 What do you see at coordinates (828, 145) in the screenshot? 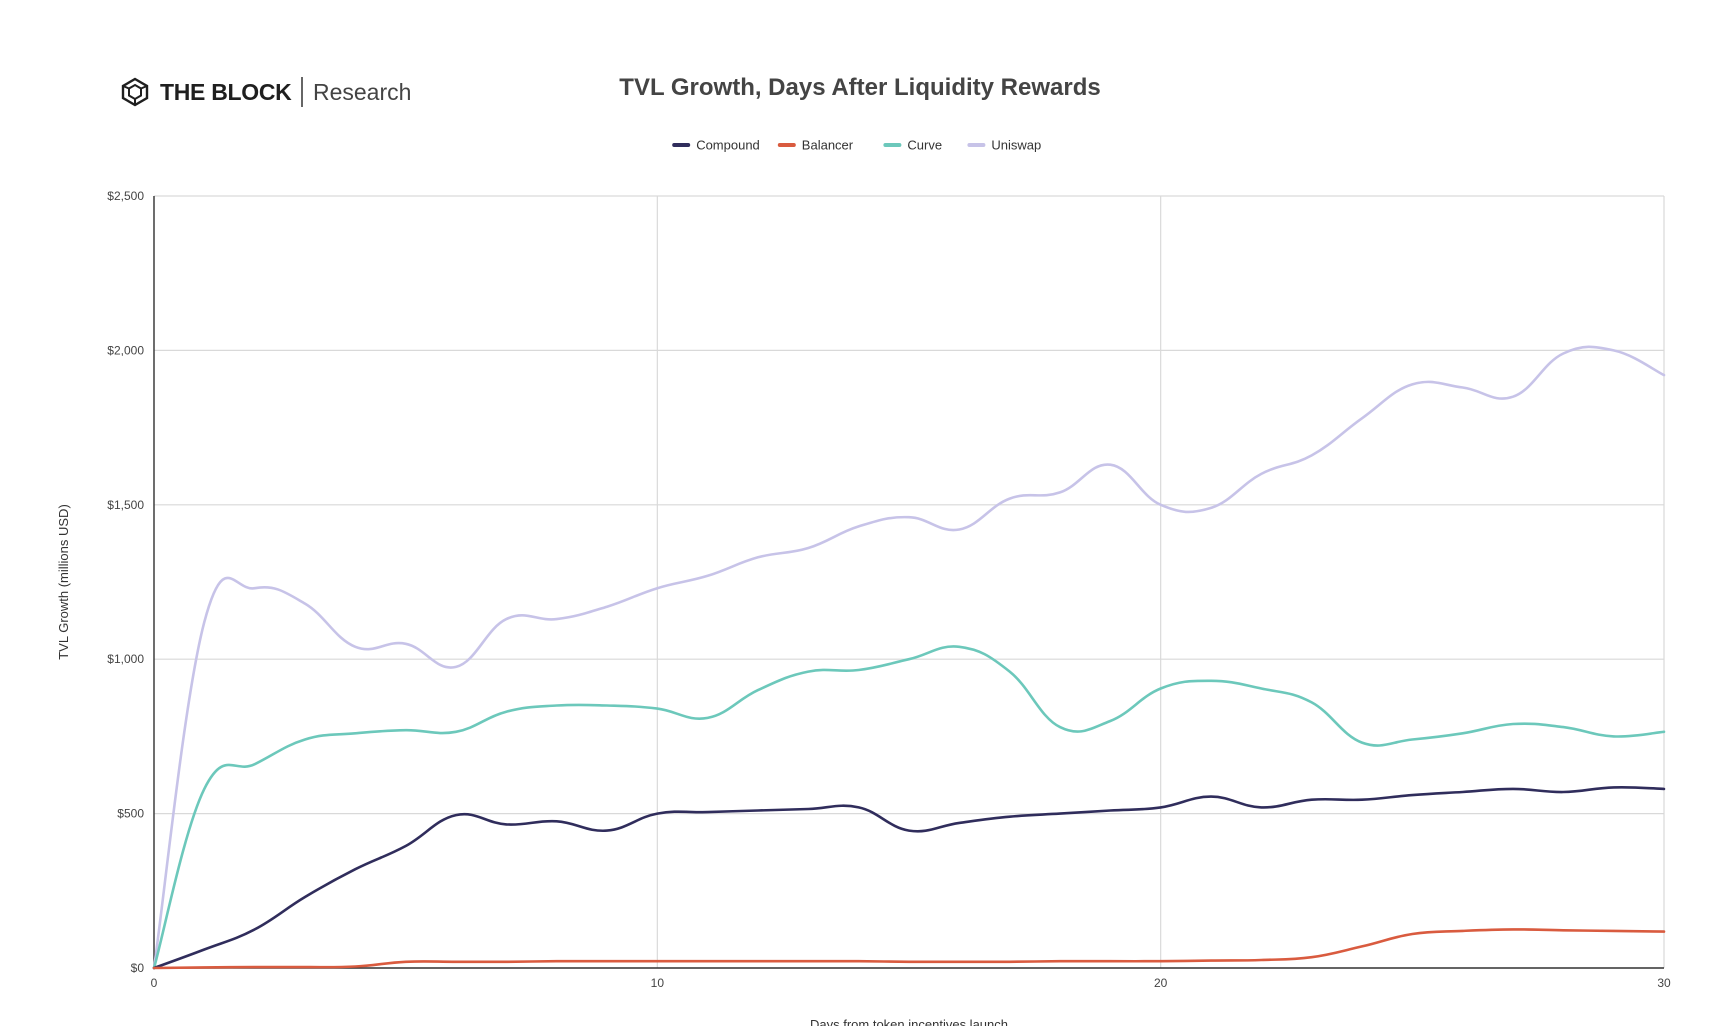
I see `legend-label-balancer: Balancer` at bounding box center [828, 145].